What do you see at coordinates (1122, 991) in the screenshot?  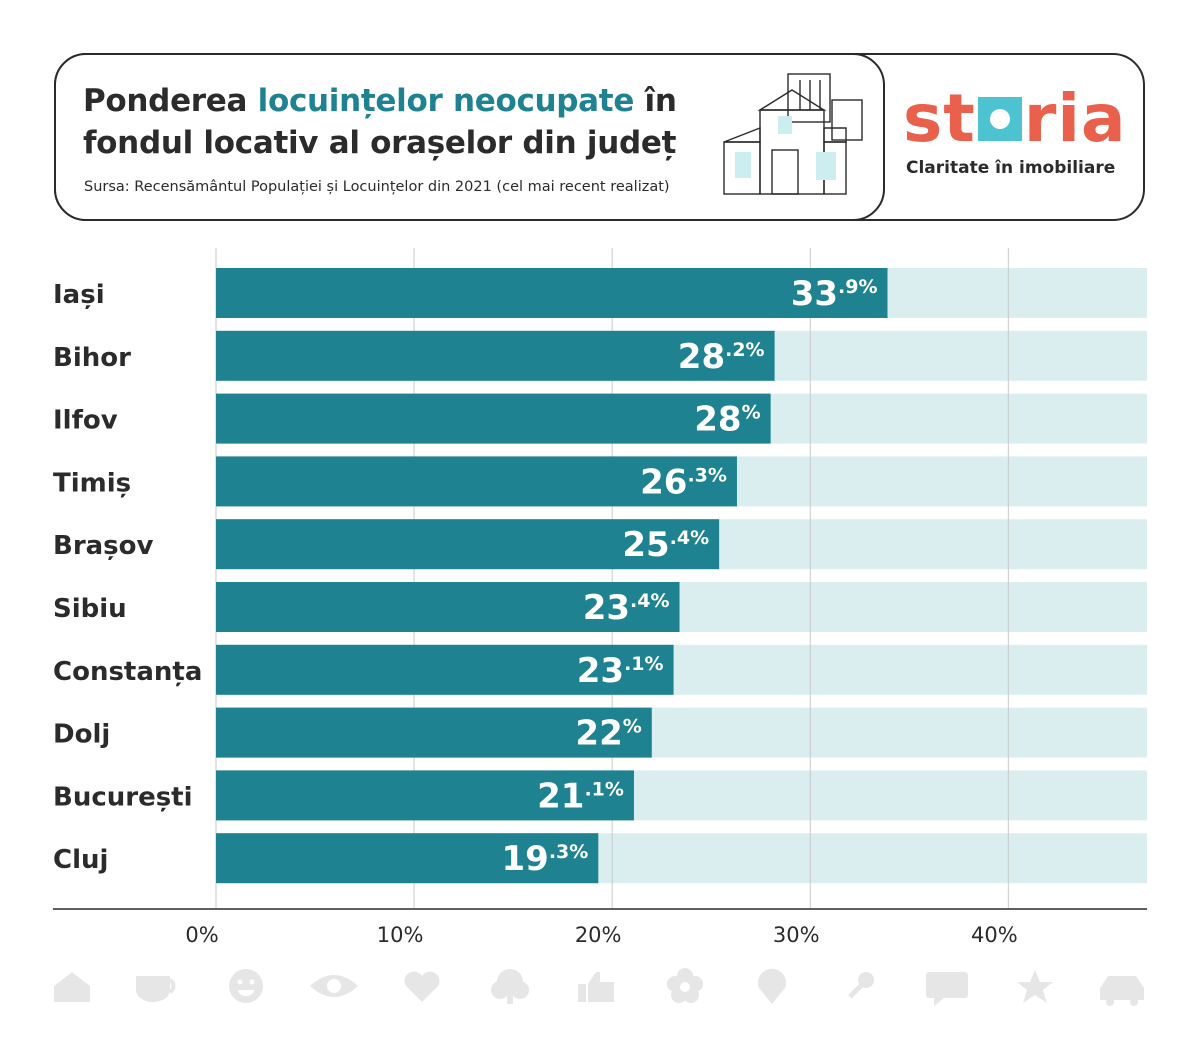 I see `car-icon` at bounding box center [1122, 991].